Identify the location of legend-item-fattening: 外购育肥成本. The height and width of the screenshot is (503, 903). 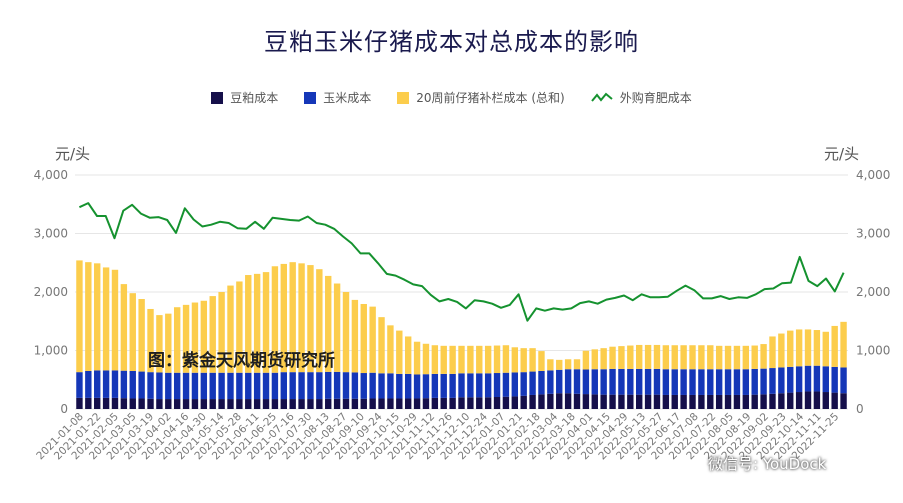
(641, 97).